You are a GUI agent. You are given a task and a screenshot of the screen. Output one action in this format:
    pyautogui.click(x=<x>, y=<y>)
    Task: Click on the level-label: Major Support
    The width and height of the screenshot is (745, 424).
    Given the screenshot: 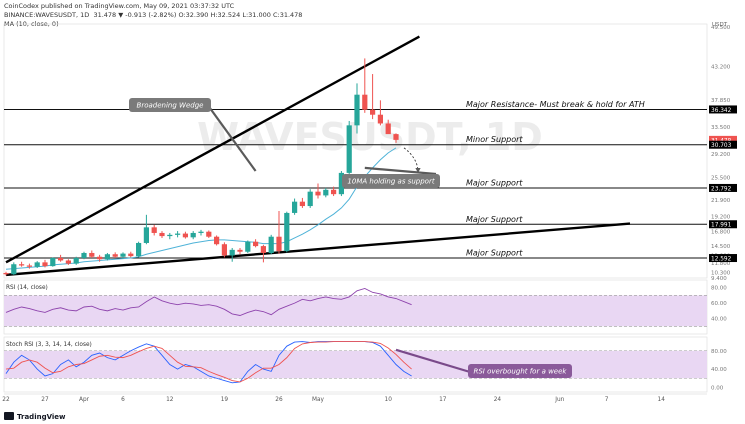 What is the action you would take?
    pyautogui.click(x=494, y=182)
    